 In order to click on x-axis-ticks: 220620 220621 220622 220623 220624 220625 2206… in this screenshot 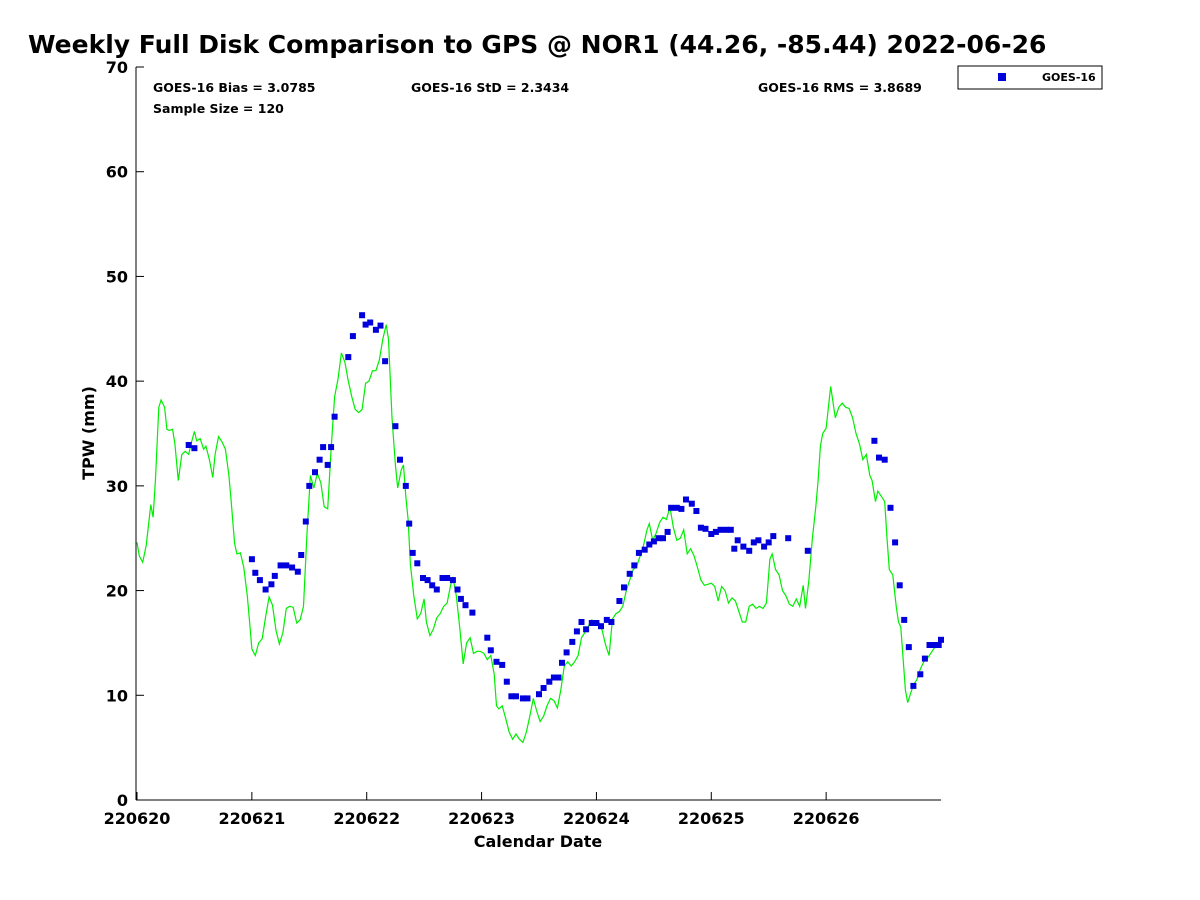, I will do `click(482, 810)`.